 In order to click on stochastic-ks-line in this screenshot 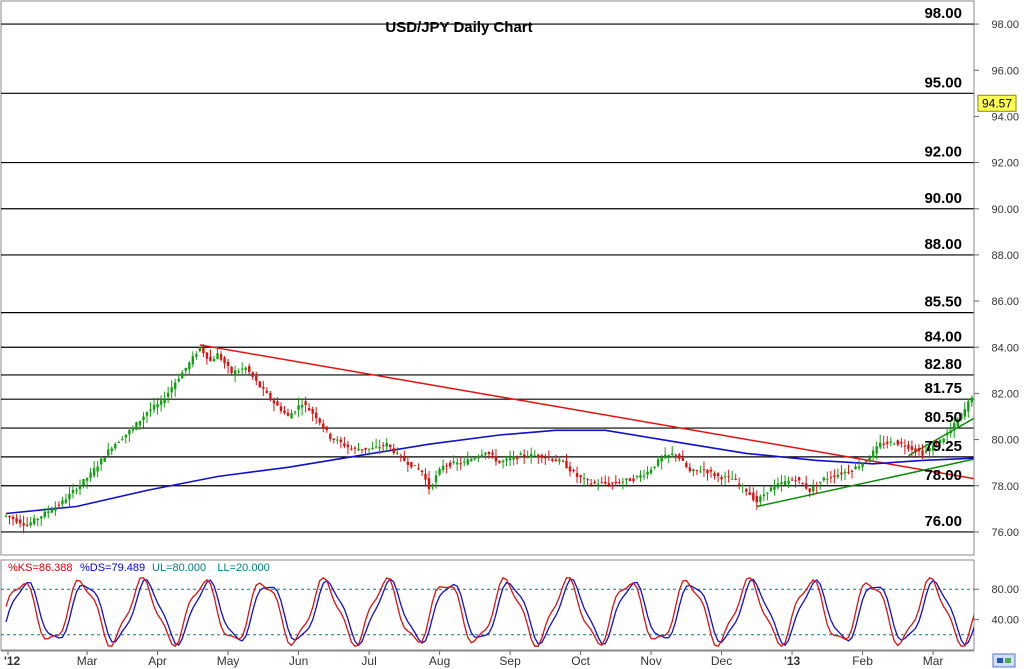, I will do `click(489, 612)`.